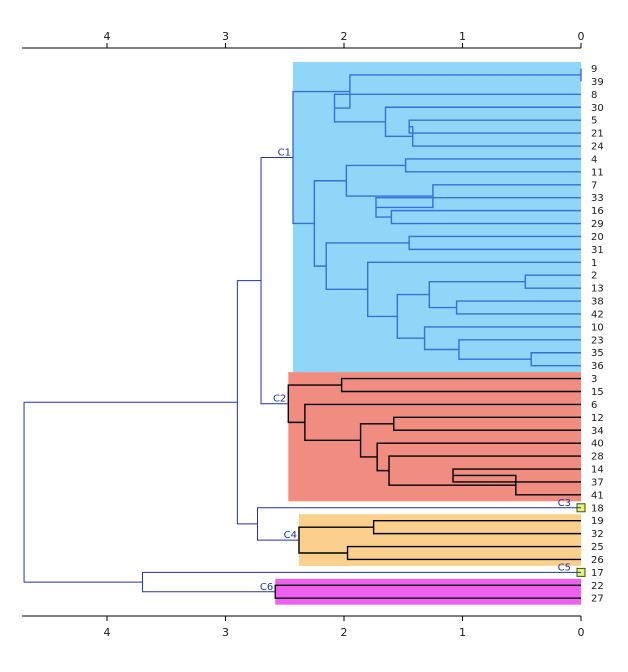 The image size is (628, 672). What do you see at coordinates (597, 482) in the screenshot?
I see `leaf-label: 37` at bounding box center [597, 482].